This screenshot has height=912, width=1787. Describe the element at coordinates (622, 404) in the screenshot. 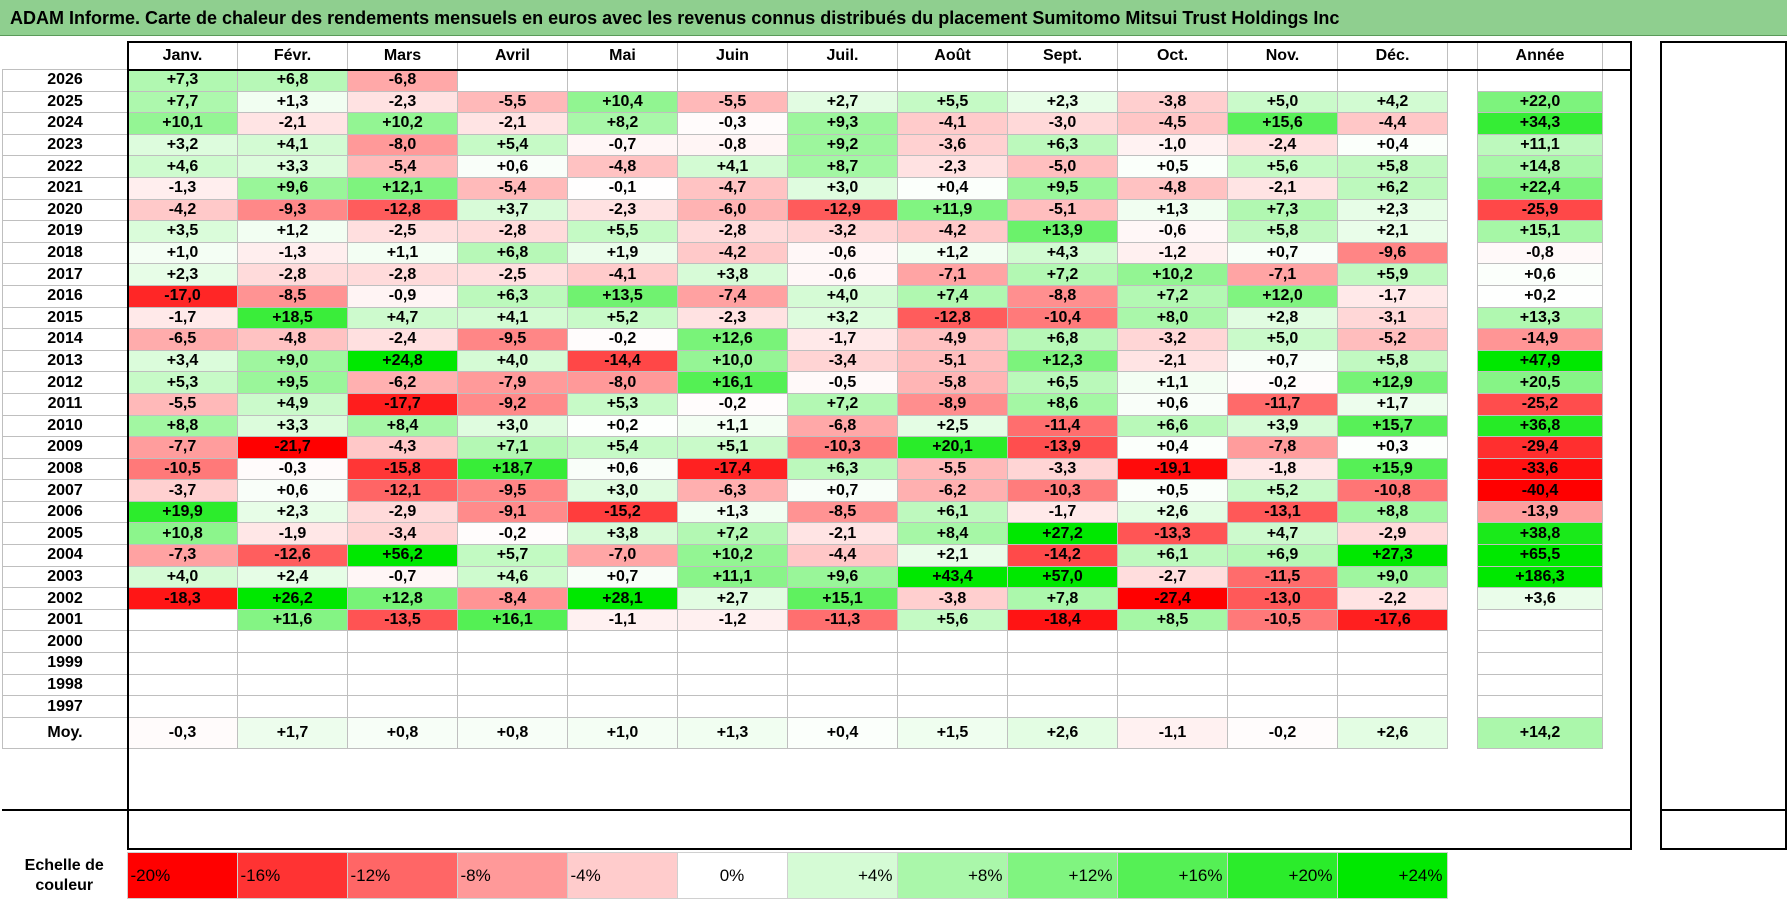

I see `heatmap-cell: +5,3` at that location.